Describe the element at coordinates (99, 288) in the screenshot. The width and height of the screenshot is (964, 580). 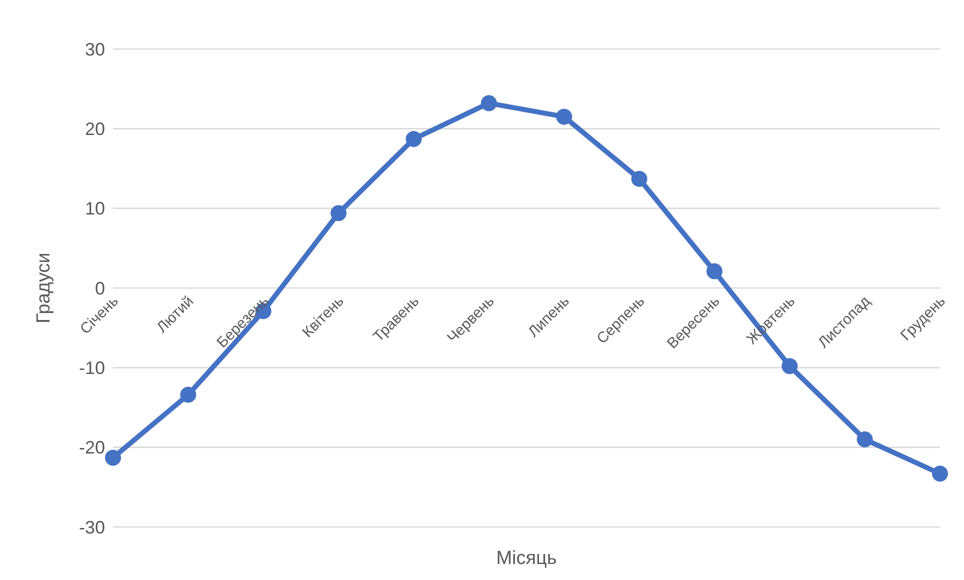
I see `y-tick-label: 0` at that location.